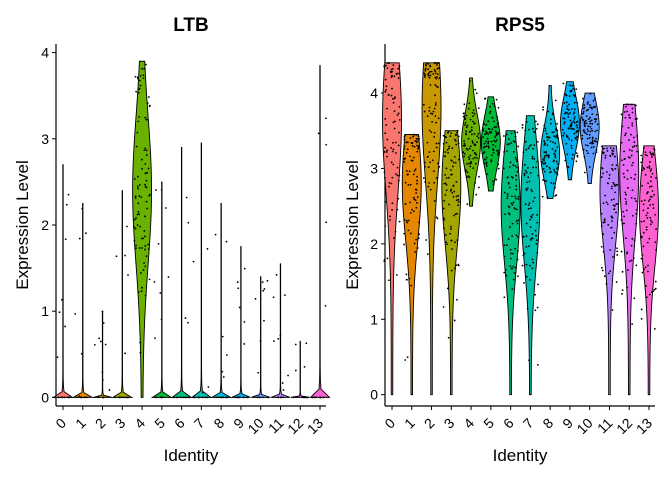 This screenshot has width=672, height=480. Describe the element at coordinates (139, 423) in the screenshot. I see `x-tick-label: 4` at that location.